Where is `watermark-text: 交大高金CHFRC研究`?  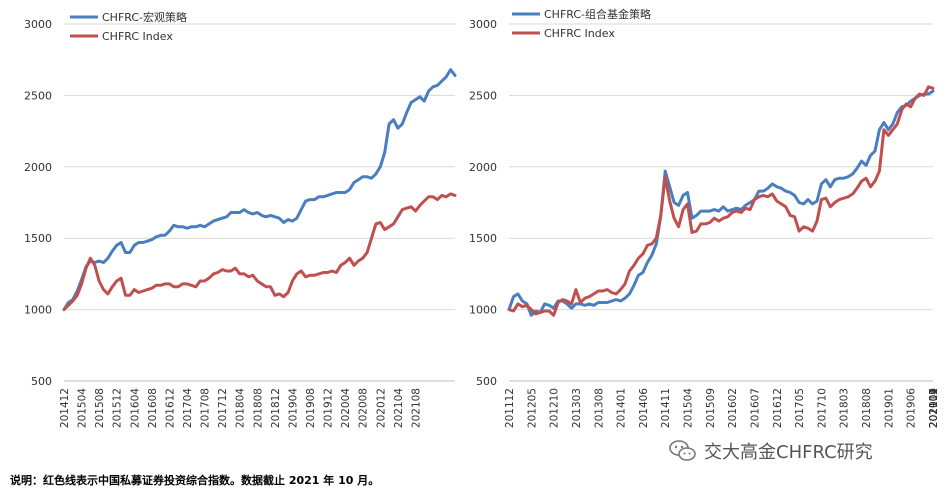
watermark-text: 交大高金CHFRC研究 is located at coordinates (788, 452).